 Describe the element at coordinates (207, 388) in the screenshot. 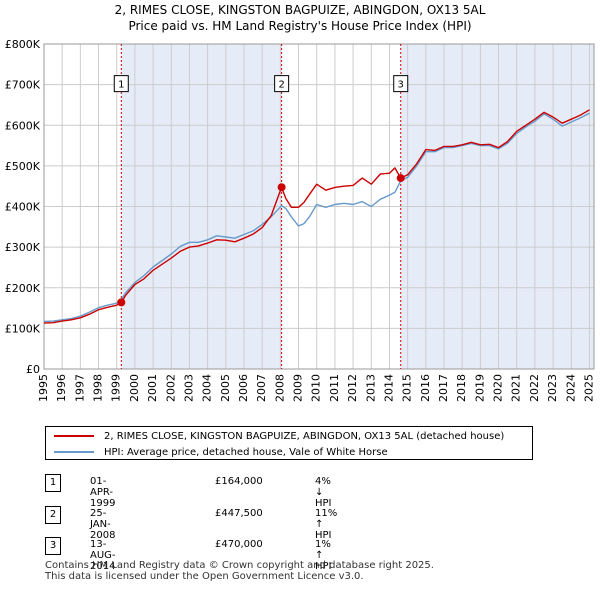

I see `x-tick-label: 2004` at that location.